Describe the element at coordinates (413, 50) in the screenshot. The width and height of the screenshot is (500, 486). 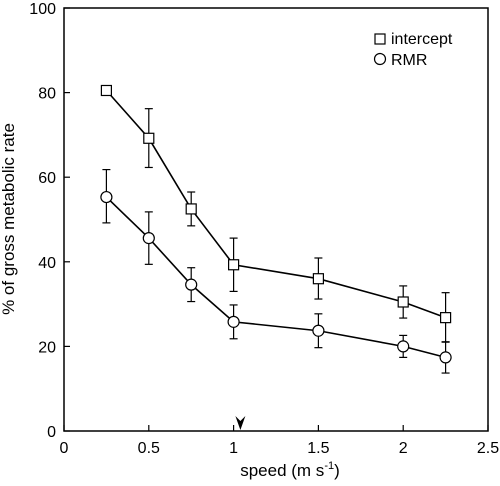
I see `legend: intercept RMR` at that location.